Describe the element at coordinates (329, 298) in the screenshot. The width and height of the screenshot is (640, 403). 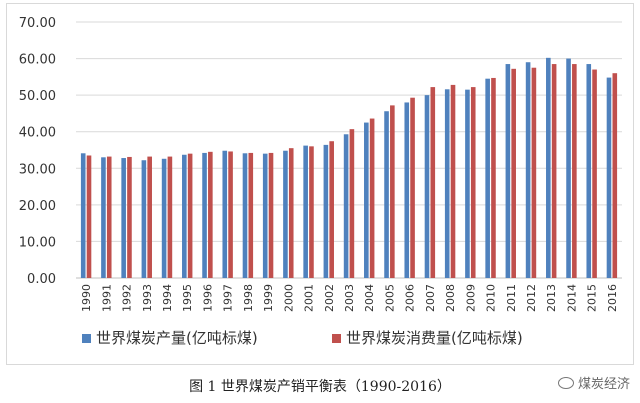
I see `x-tick-label: 2002` at that location.